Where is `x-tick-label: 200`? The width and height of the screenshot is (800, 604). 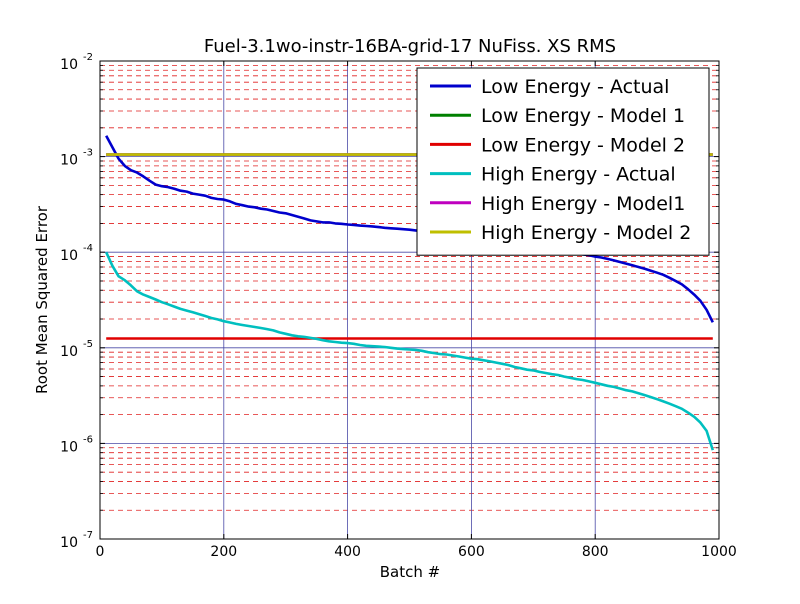
x-tick-label: 200 is located at coordinates (223, 552).